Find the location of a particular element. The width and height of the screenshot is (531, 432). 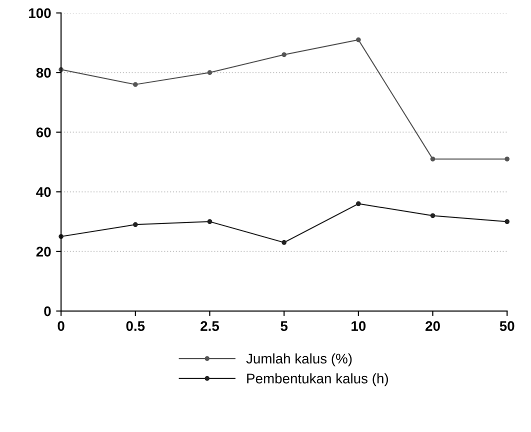

y-tick-label: 100 is located at coordinates (40, 13).